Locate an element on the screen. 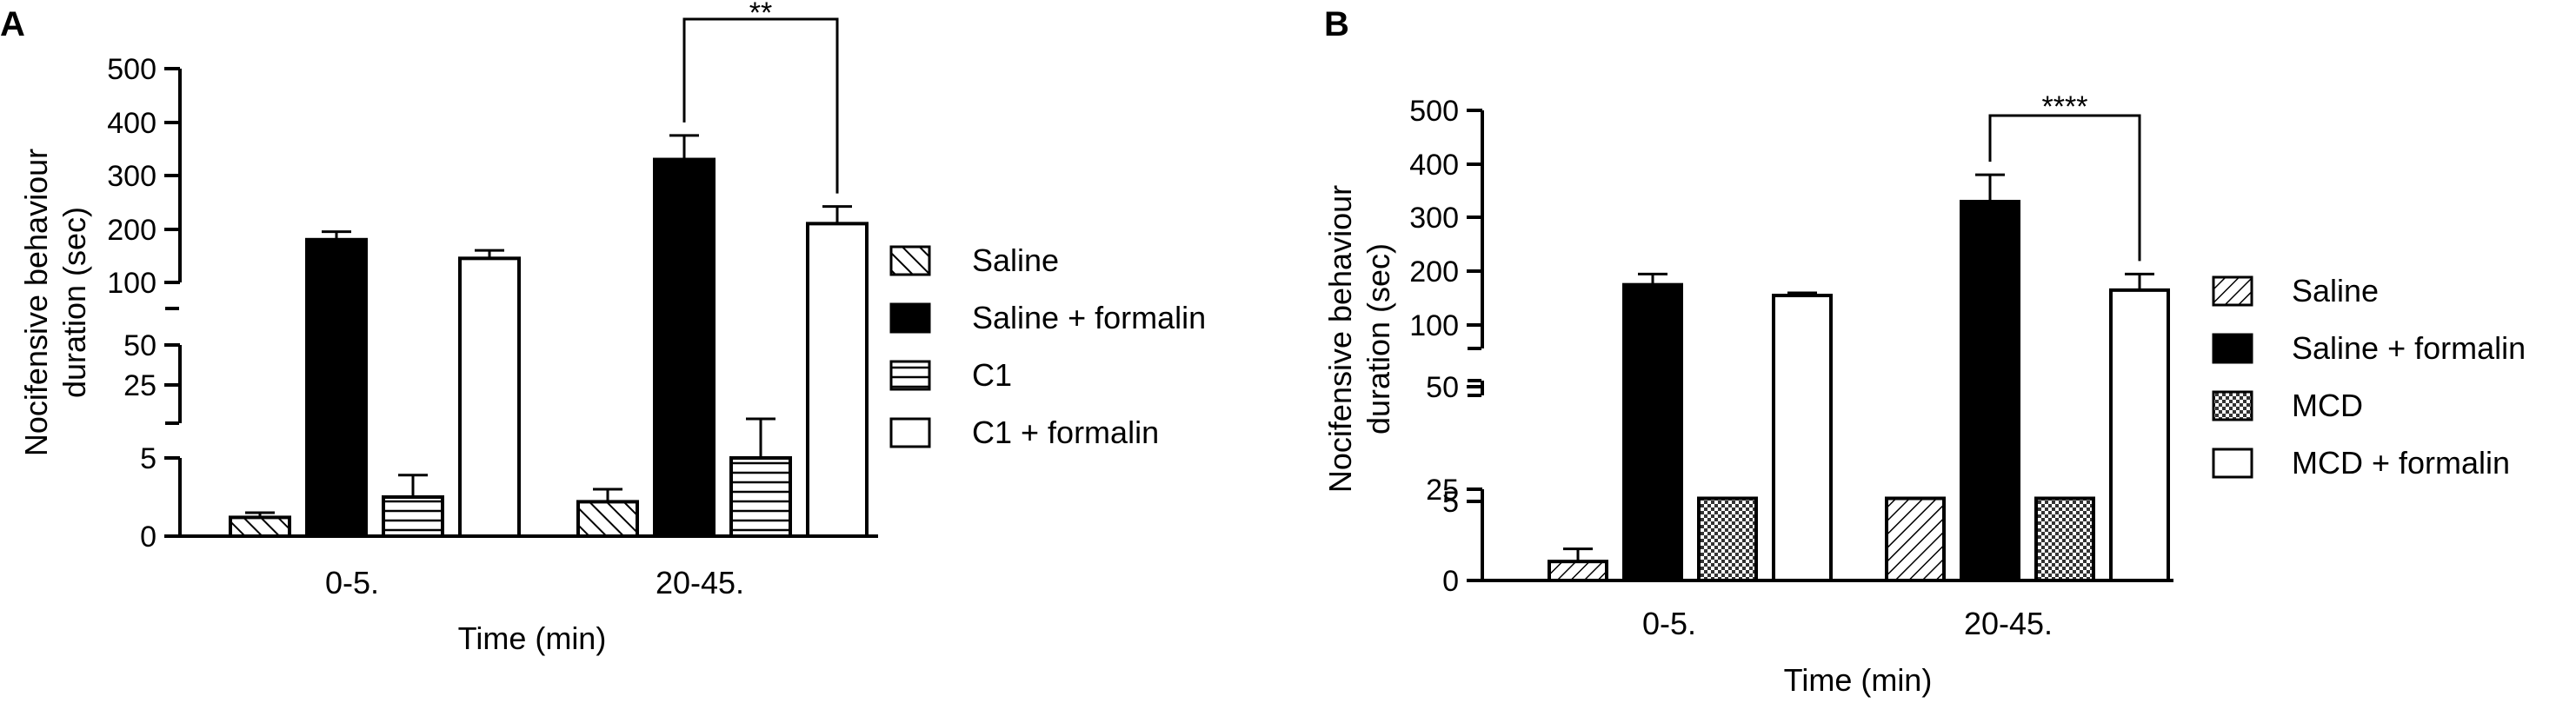 The width and height of the screenshot is (2576, 703). legend-label: MCD is located at coordinates (2327, 406).